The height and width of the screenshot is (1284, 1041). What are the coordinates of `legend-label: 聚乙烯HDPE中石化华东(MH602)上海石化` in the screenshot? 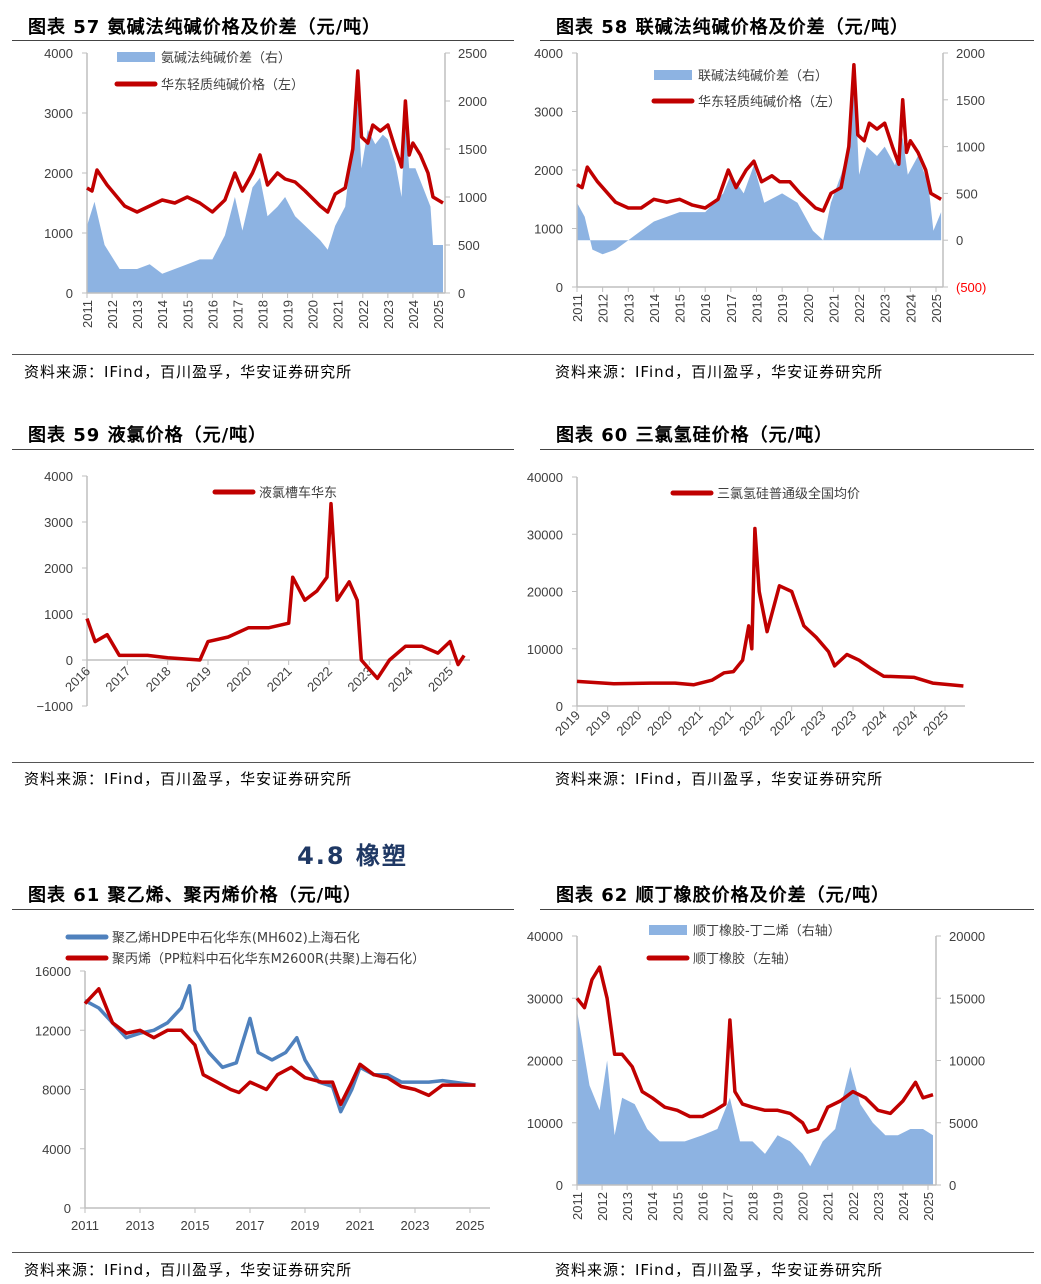 It's located at (236, 938).